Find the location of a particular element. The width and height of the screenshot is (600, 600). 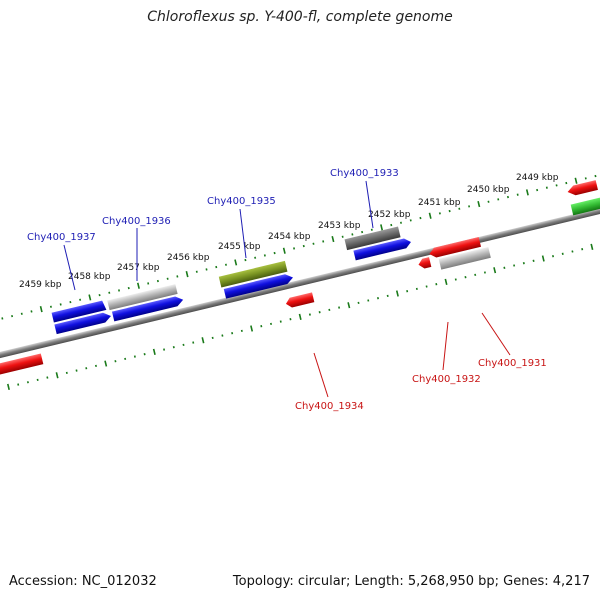

gene-chy400-1931 is located at coordinates (464, 258).